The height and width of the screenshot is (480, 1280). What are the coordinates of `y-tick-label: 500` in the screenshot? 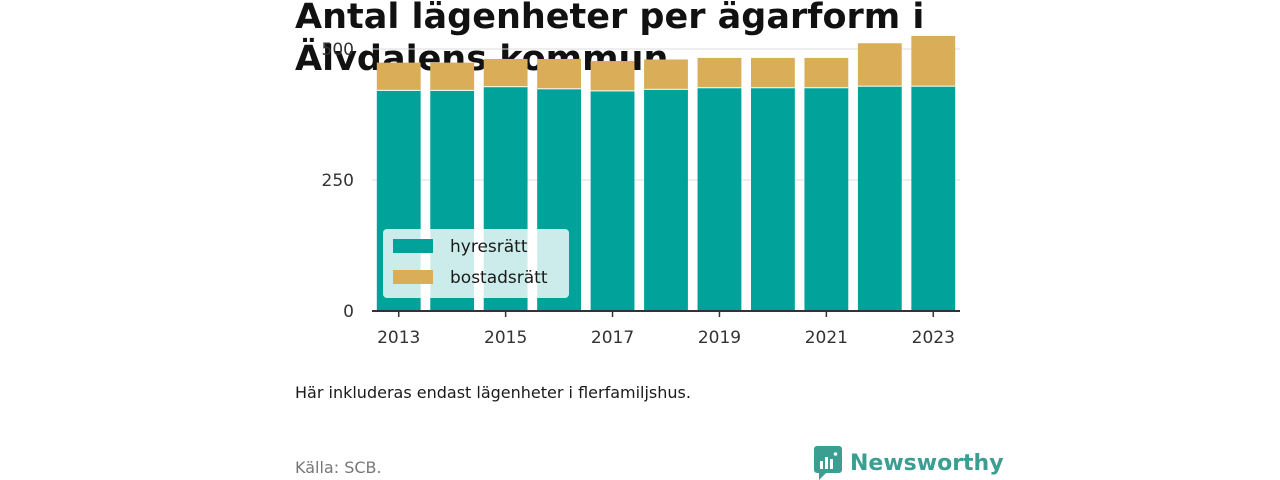 It's located at (338, 50).